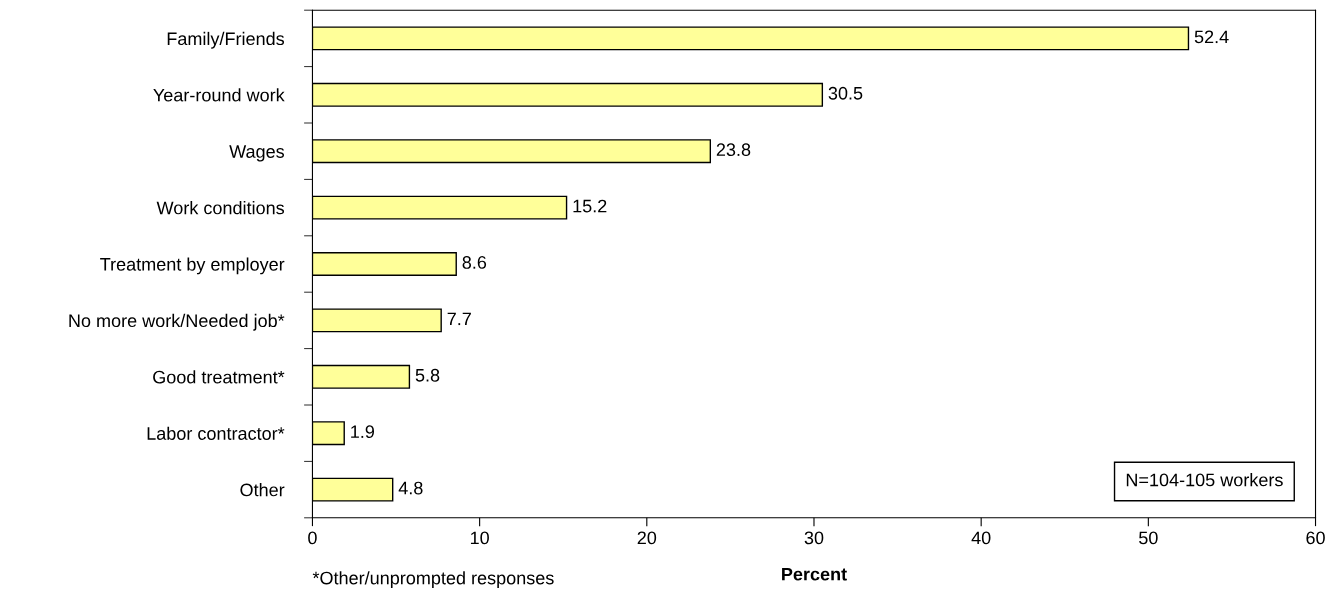 The image size is (1341, 600). What do you see at coordinates (1315, 538) in the screenshot?
I see `x-tick-label: 60` at bounding box center [1315, 538].